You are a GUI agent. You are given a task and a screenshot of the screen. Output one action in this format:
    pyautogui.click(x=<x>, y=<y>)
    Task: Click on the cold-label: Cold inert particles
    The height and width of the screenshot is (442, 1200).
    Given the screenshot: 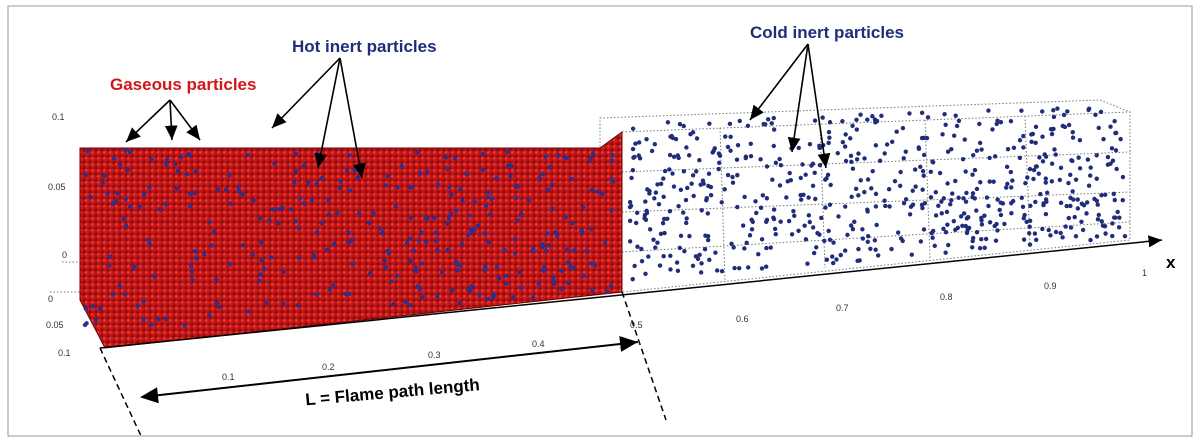 What is the action you would take?
    pyautogui.click(x=827, y=32)
    